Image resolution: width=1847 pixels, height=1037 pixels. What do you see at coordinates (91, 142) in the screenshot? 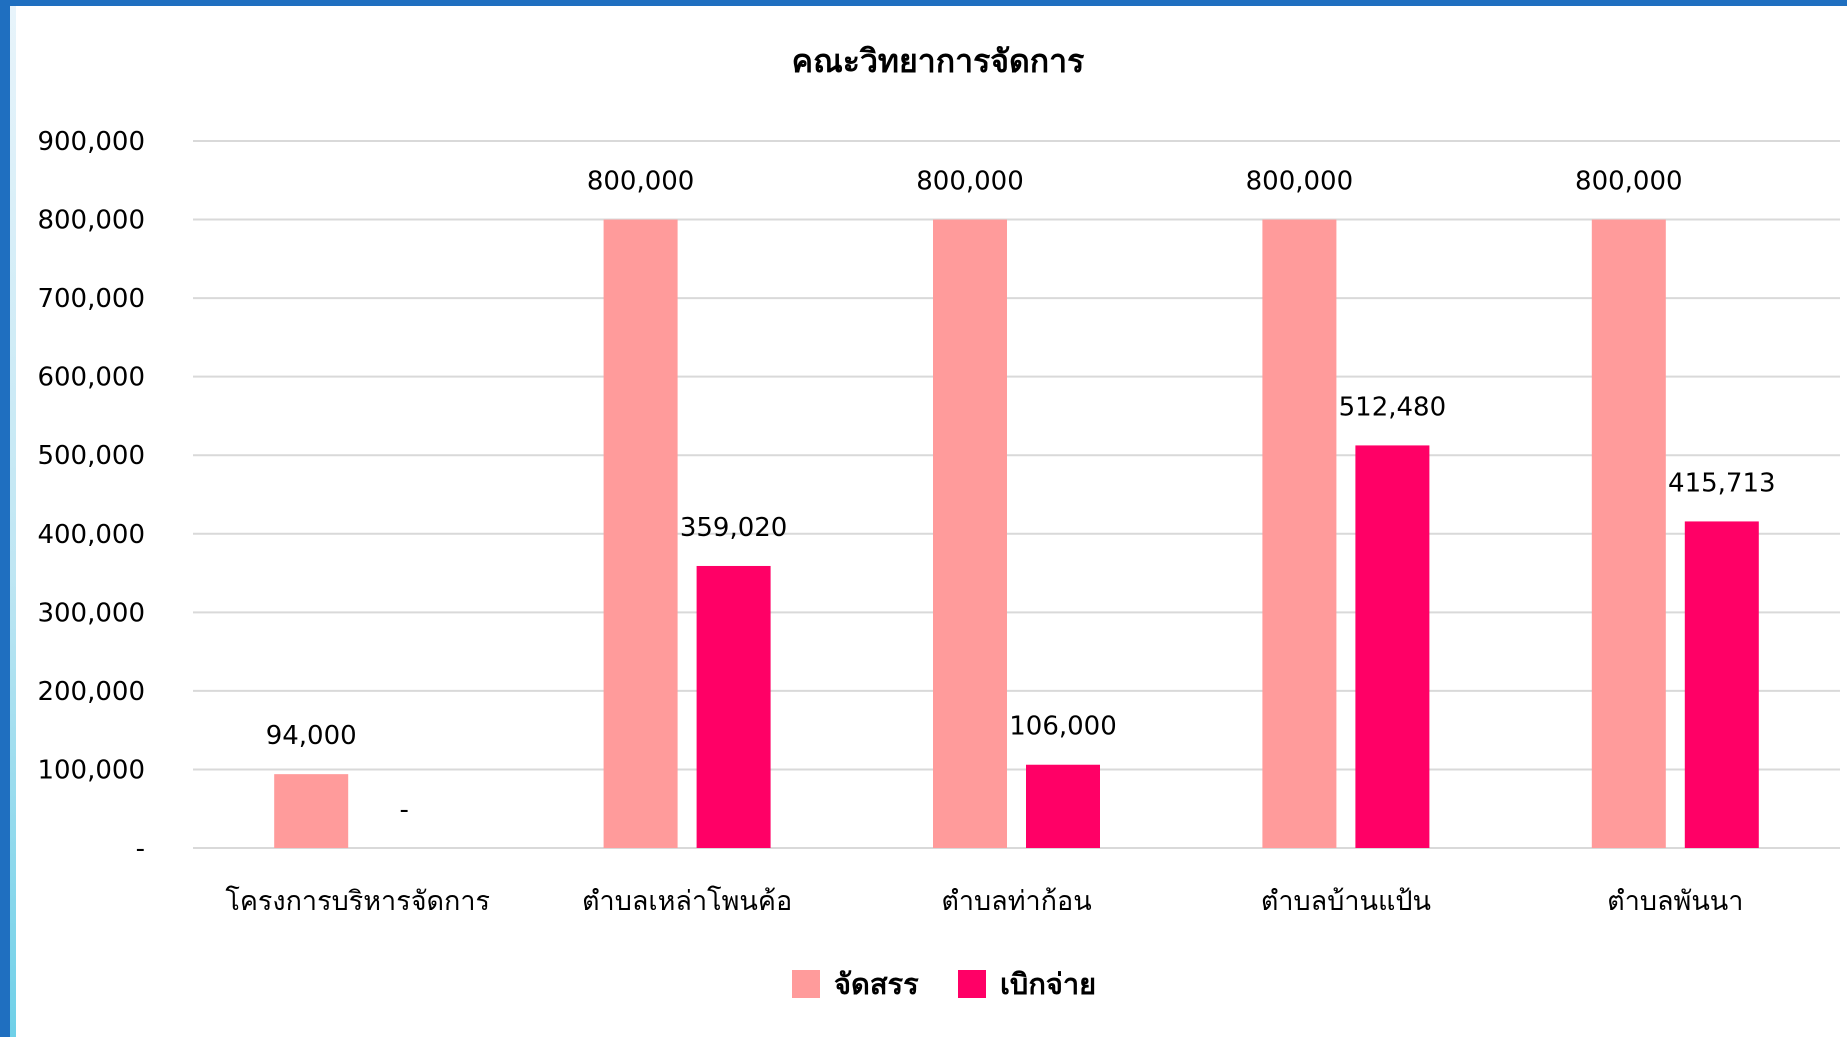
I see `y-tick-label: 900,000` at bounding box center [91, 142].